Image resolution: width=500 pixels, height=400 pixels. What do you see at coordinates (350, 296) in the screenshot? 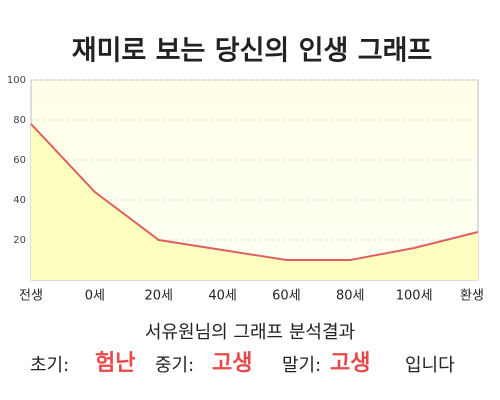
I see `x-tick-label: 80세` at bounding box center [350, 296].